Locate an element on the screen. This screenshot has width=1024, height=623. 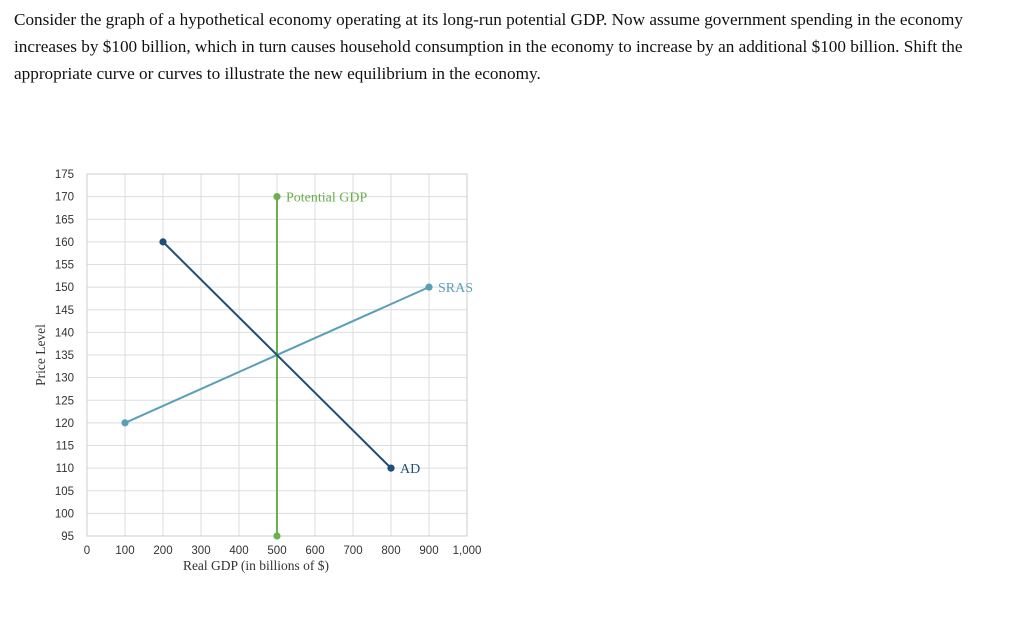
potential-gdp-handle-start is located at coordinates (277, 536).